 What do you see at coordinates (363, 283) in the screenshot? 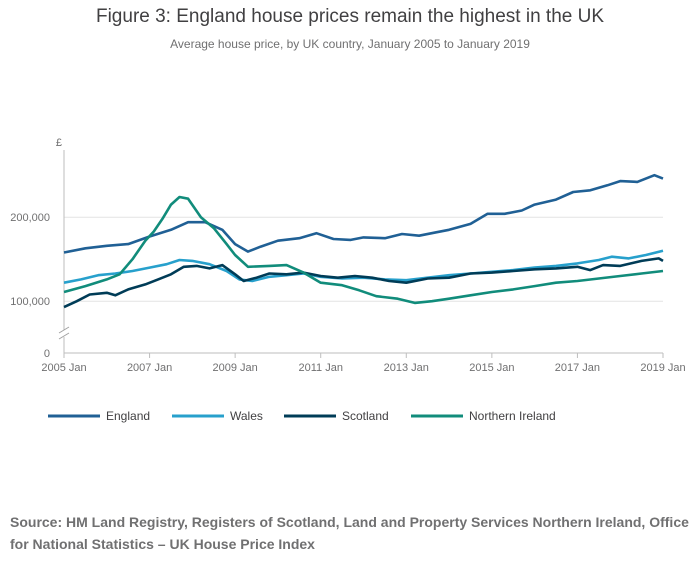
I see `series-line-scotland` at bounding box center [363, 283].